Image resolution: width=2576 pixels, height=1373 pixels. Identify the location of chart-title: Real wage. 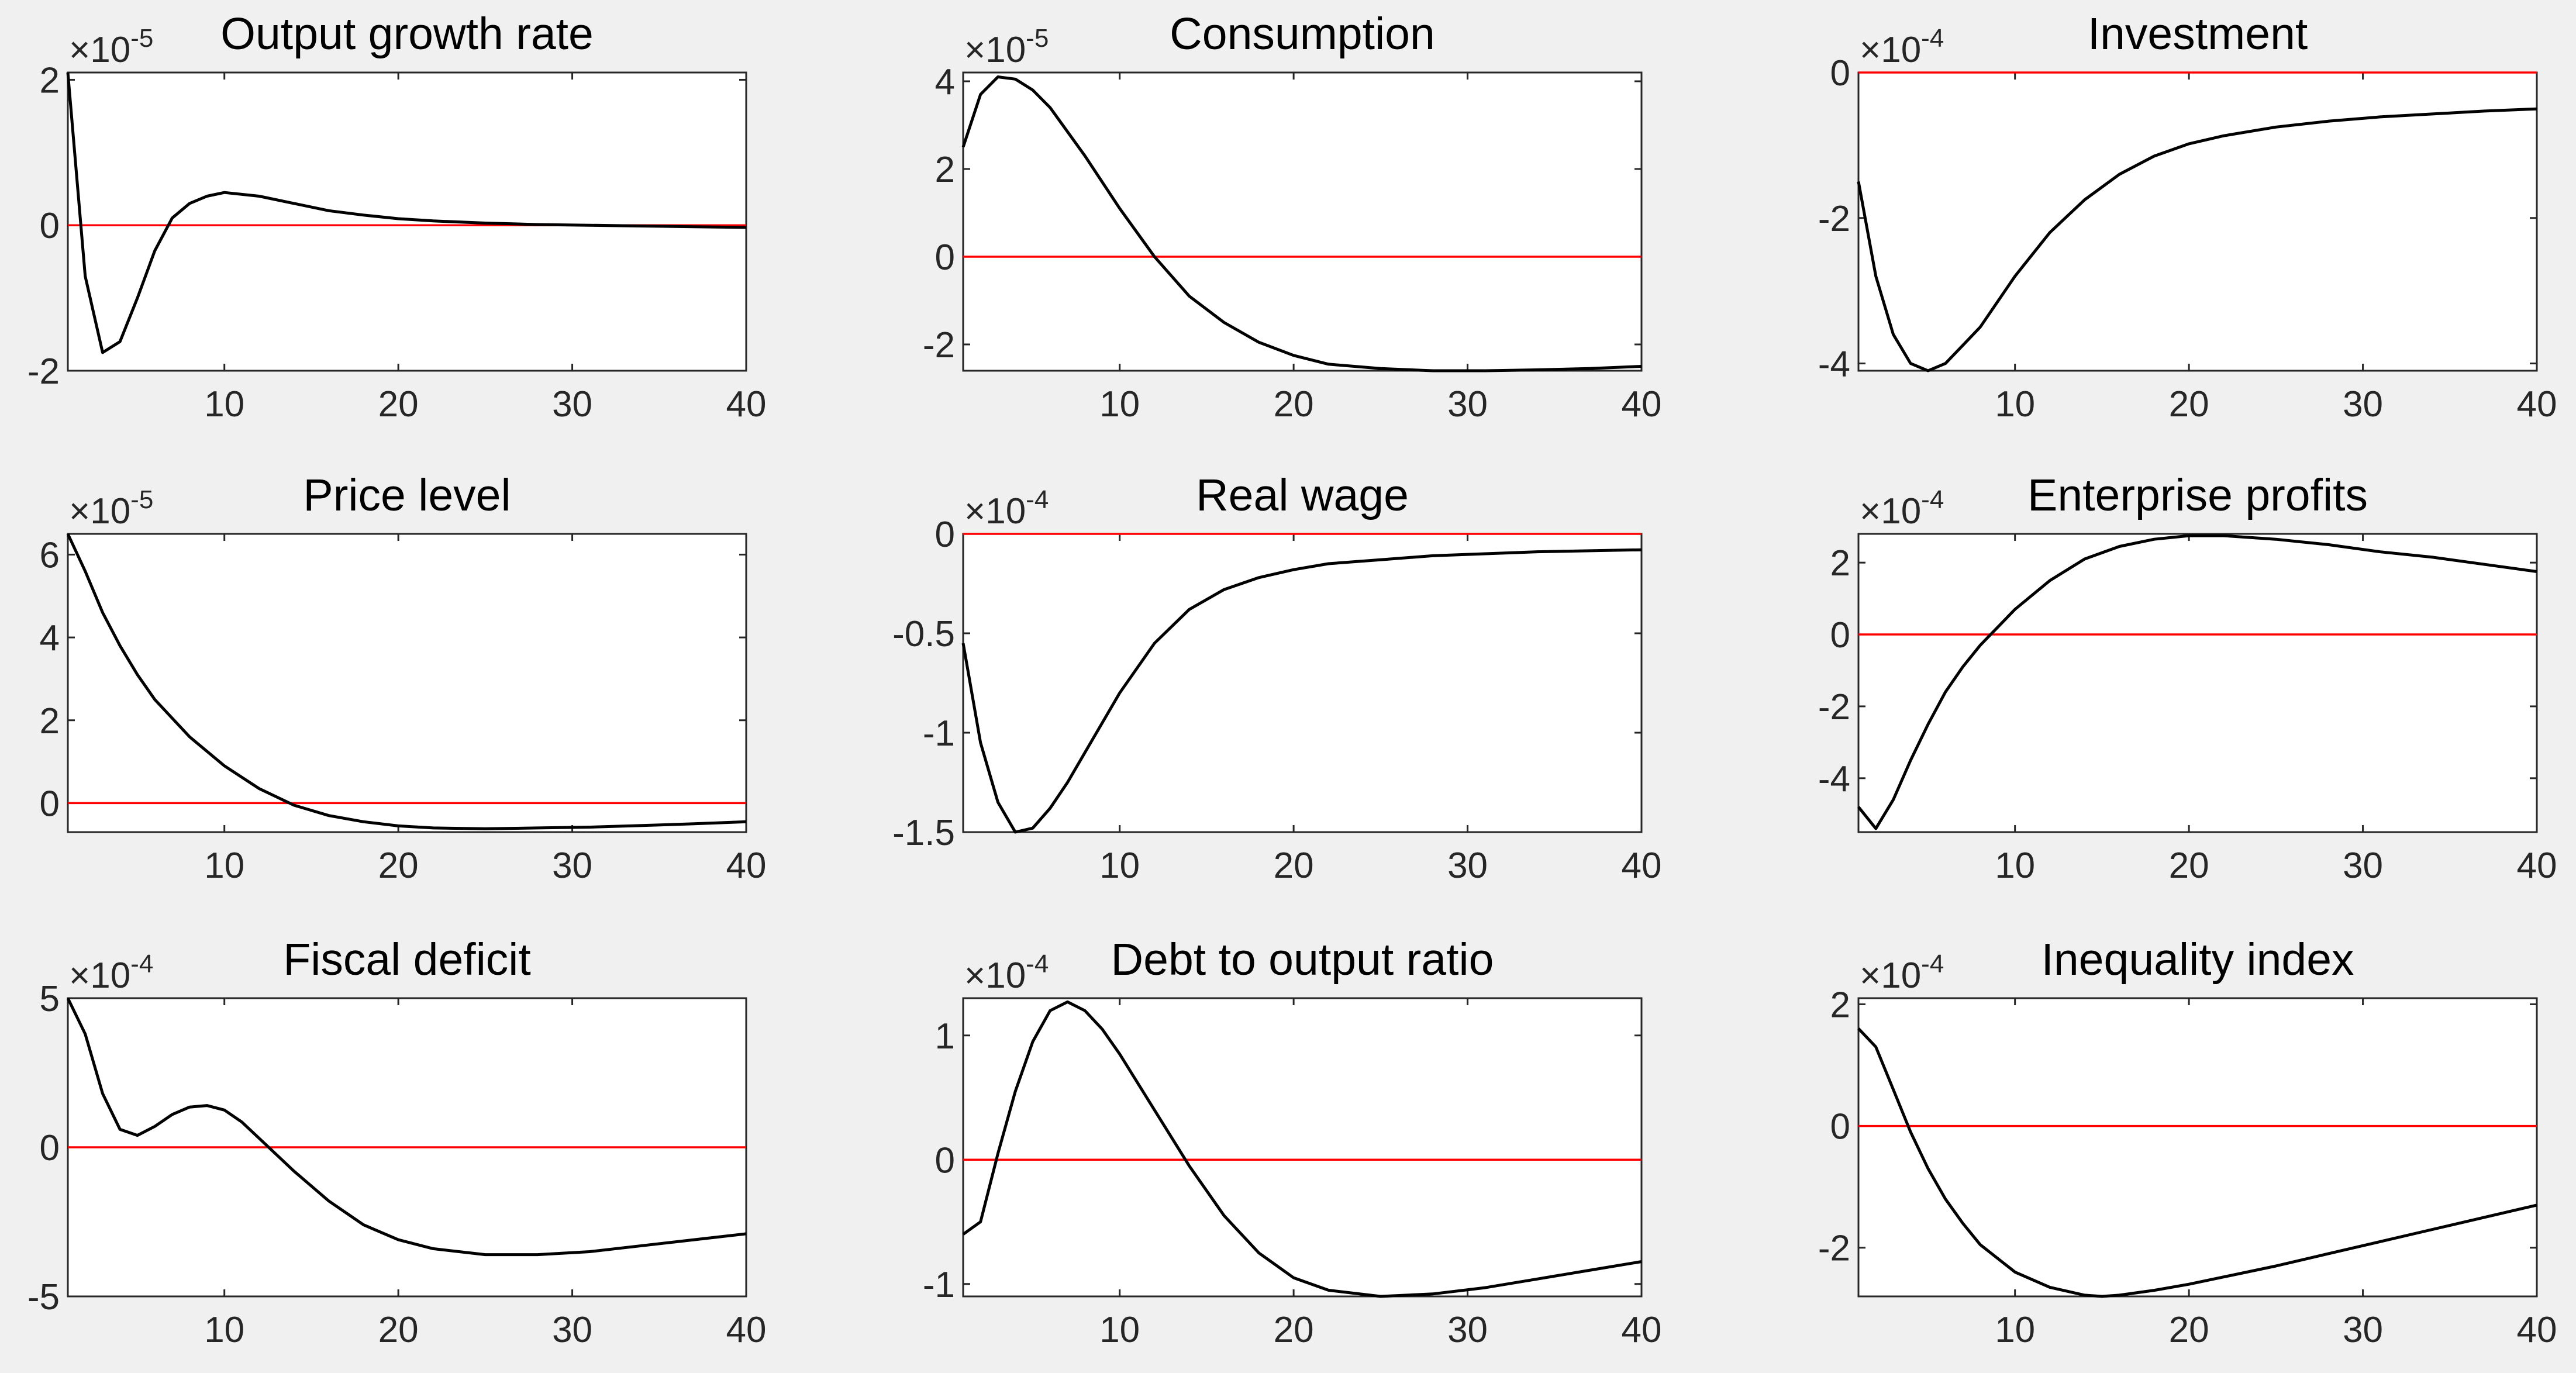
(1303, 495).